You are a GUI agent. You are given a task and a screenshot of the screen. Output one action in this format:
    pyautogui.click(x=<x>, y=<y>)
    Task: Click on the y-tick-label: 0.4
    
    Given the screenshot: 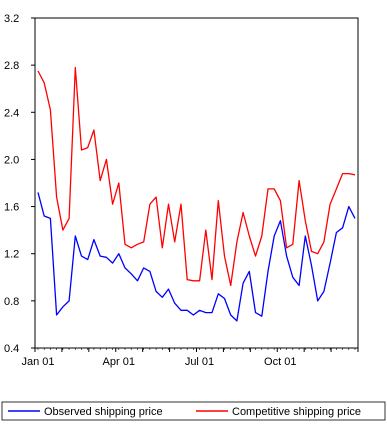 What is the action you would take?
    pyautogui.click(x=11, y=349)
    